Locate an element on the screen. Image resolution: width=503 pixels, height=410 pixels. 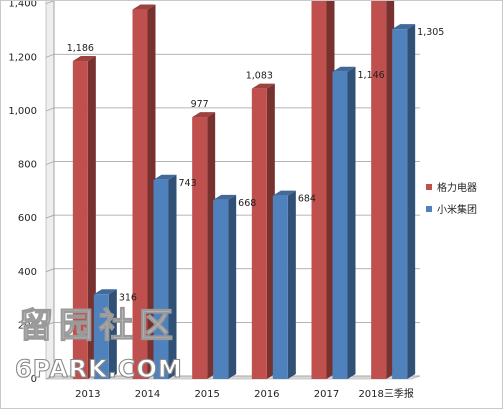
y-tick-label: 400 is located at coordinates (27, 272).